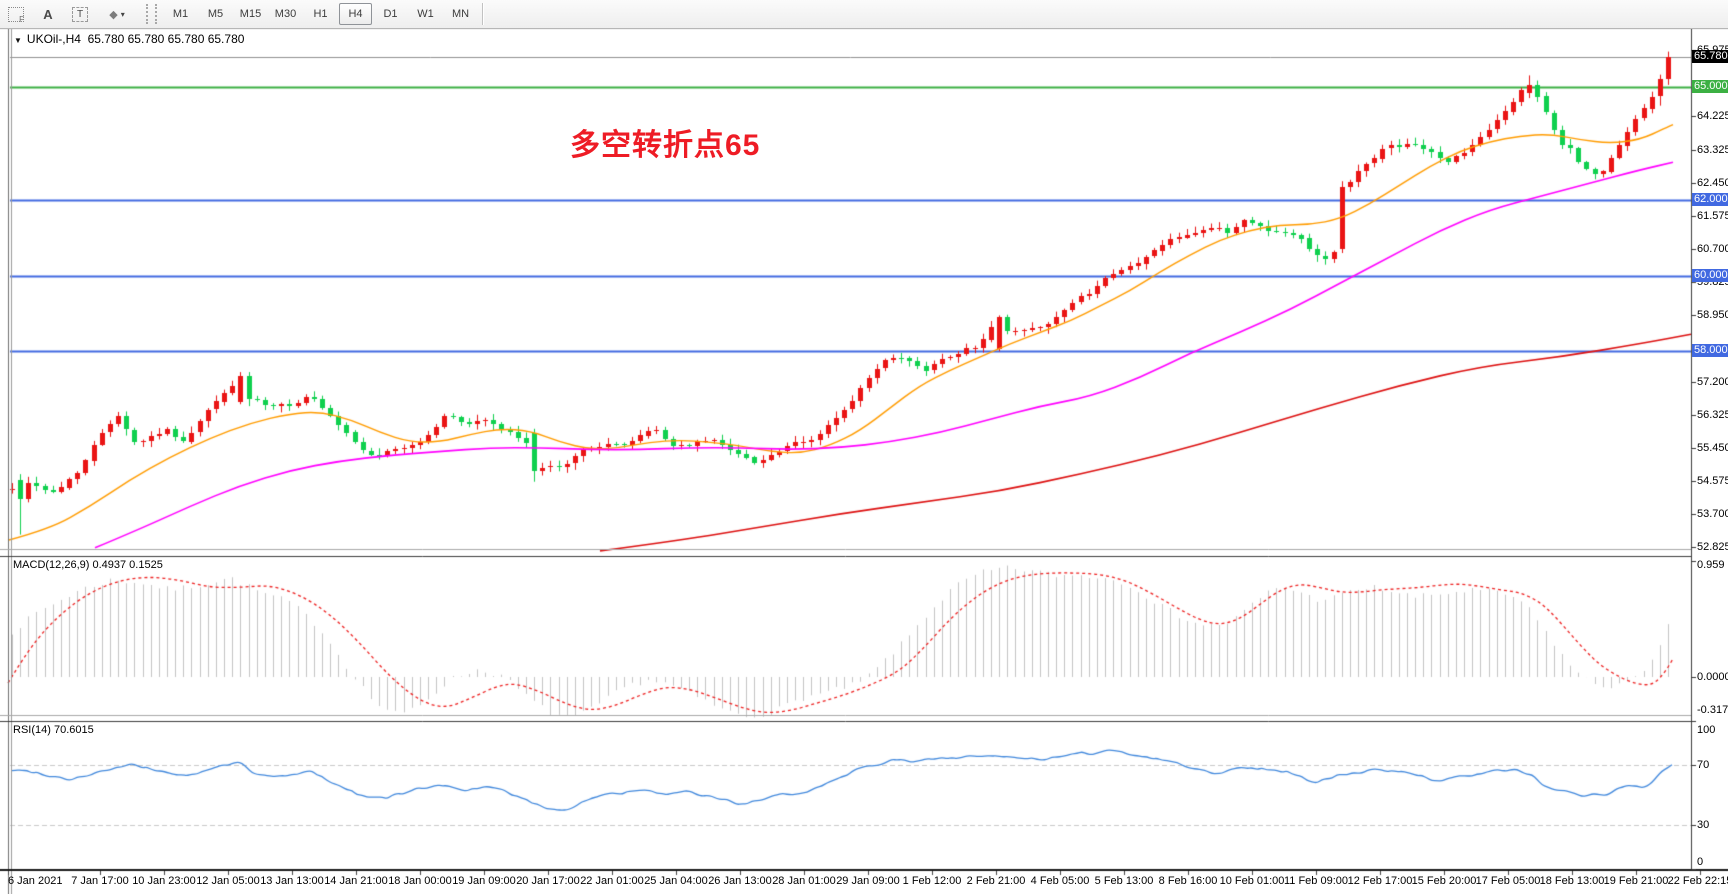  Describe the element at coordinates (1700, 862) in the screenshot. I see `rsi-tick-label: 0` at that location.